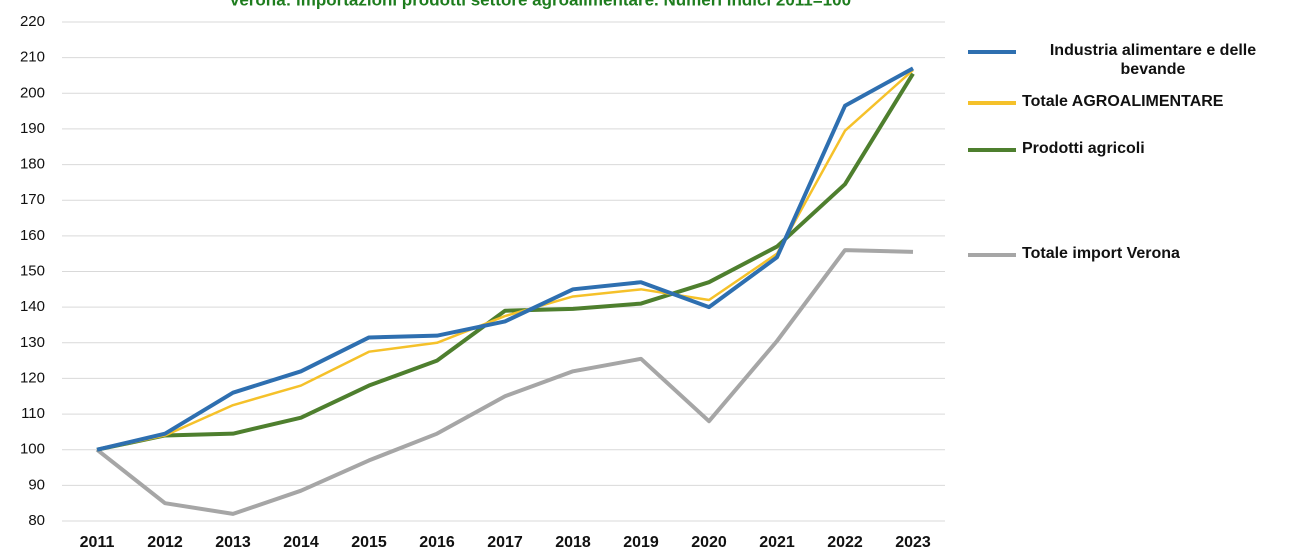 This screenshot has height=552, width=1294. Describe the element at coordinates (1123, 101) in the screenshot. I see `legend-label: Totale AGROALIMENTARE` at that location.